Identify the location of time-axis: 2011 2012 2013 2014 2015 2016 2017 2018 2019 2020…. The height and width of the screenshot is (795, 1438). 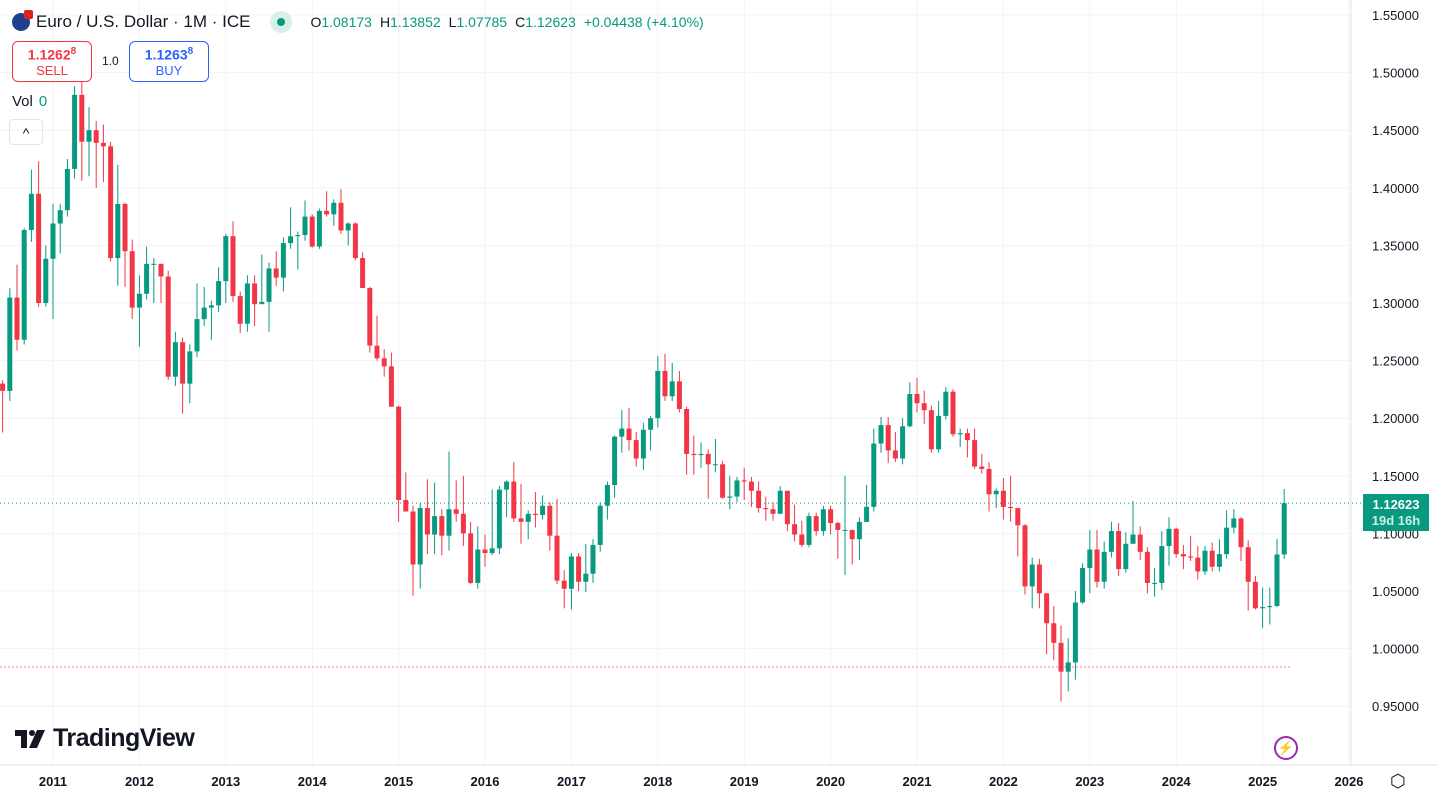
(701, 781).